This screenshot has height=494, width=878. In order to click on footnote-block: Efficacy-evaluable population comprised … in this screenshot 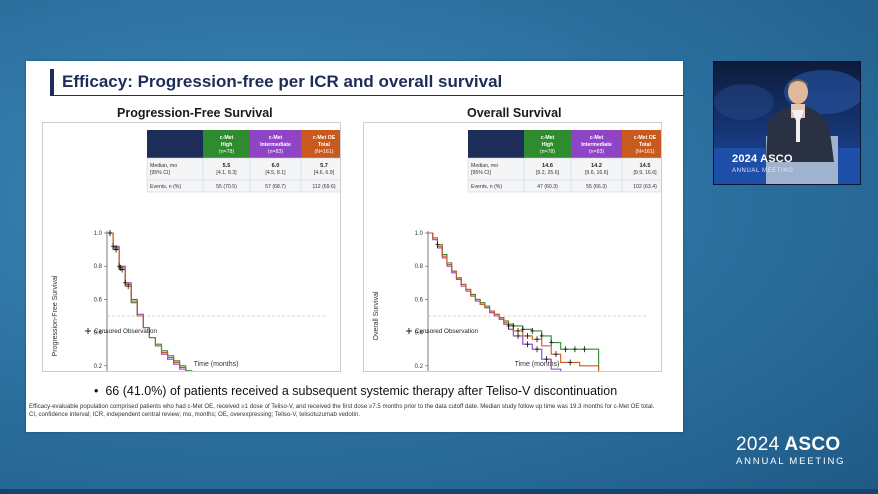, I will do `click(344, 411)`.